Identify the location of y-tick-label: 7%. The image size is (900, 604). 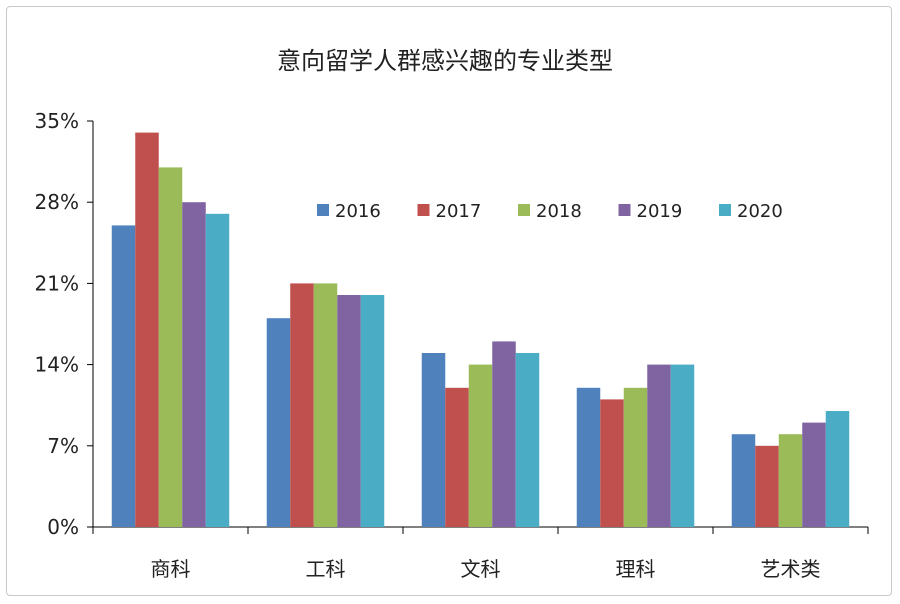
(63, 446).